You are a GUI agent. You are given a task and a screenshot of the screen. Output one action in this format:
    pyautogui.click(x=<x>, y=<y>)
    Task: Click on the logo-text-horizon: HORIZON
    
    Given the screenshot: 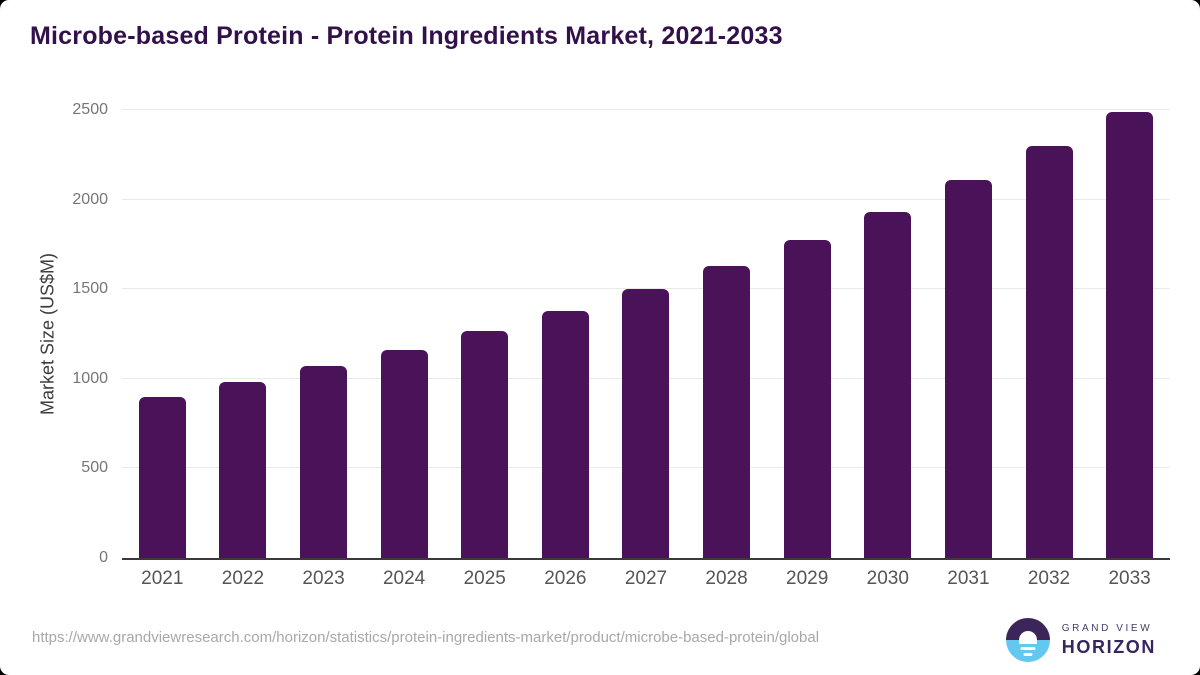 What is the action you would take?
    pyautogui.click(x=1108, y=646)
    